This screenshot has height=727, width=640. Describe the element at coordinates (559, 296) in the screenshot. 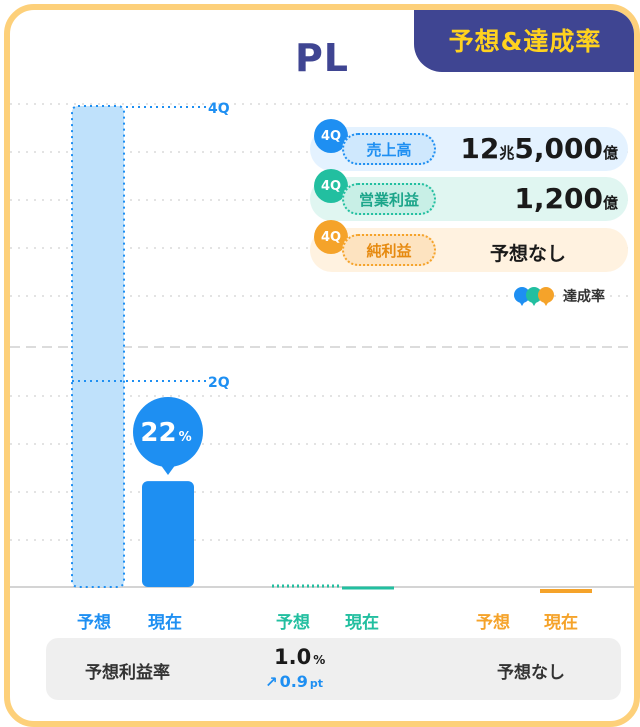

I see `achievement-legend: 達成率` at that location.